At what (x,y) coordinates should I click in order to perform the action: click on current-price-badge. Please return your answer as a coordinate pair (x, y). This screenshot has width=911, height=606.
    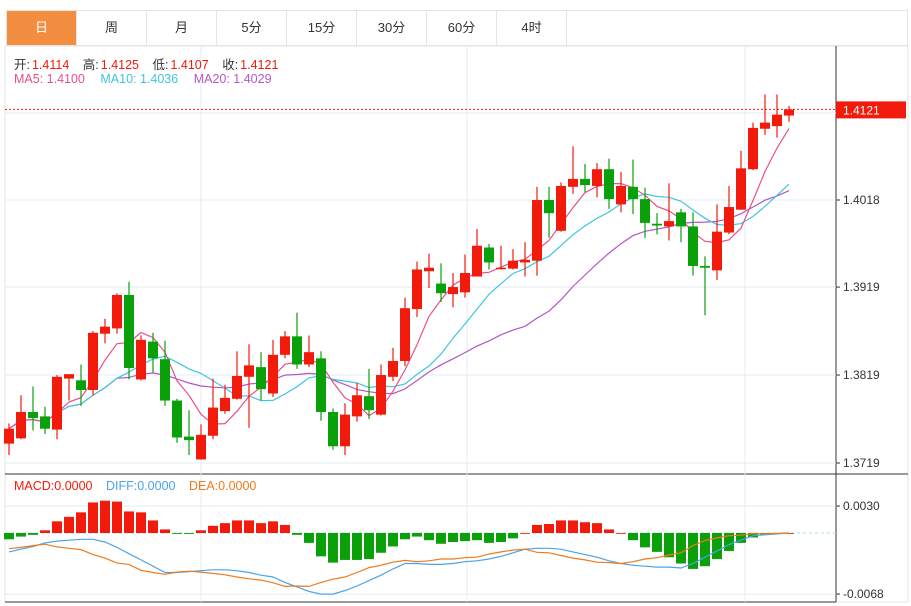
    Looking at the image, I should click on (871, 110).